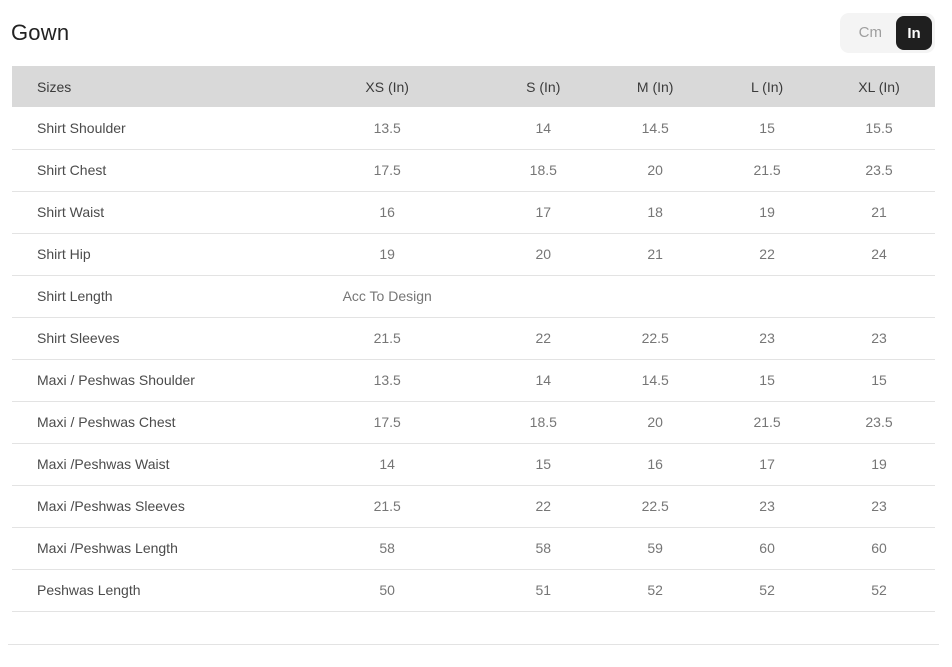 Image resolution: width=952 pixels, height=667 pixels. Describe the element at coordinates (914, 33) in the screenshot. I see `unit-in-button: In` at that location.